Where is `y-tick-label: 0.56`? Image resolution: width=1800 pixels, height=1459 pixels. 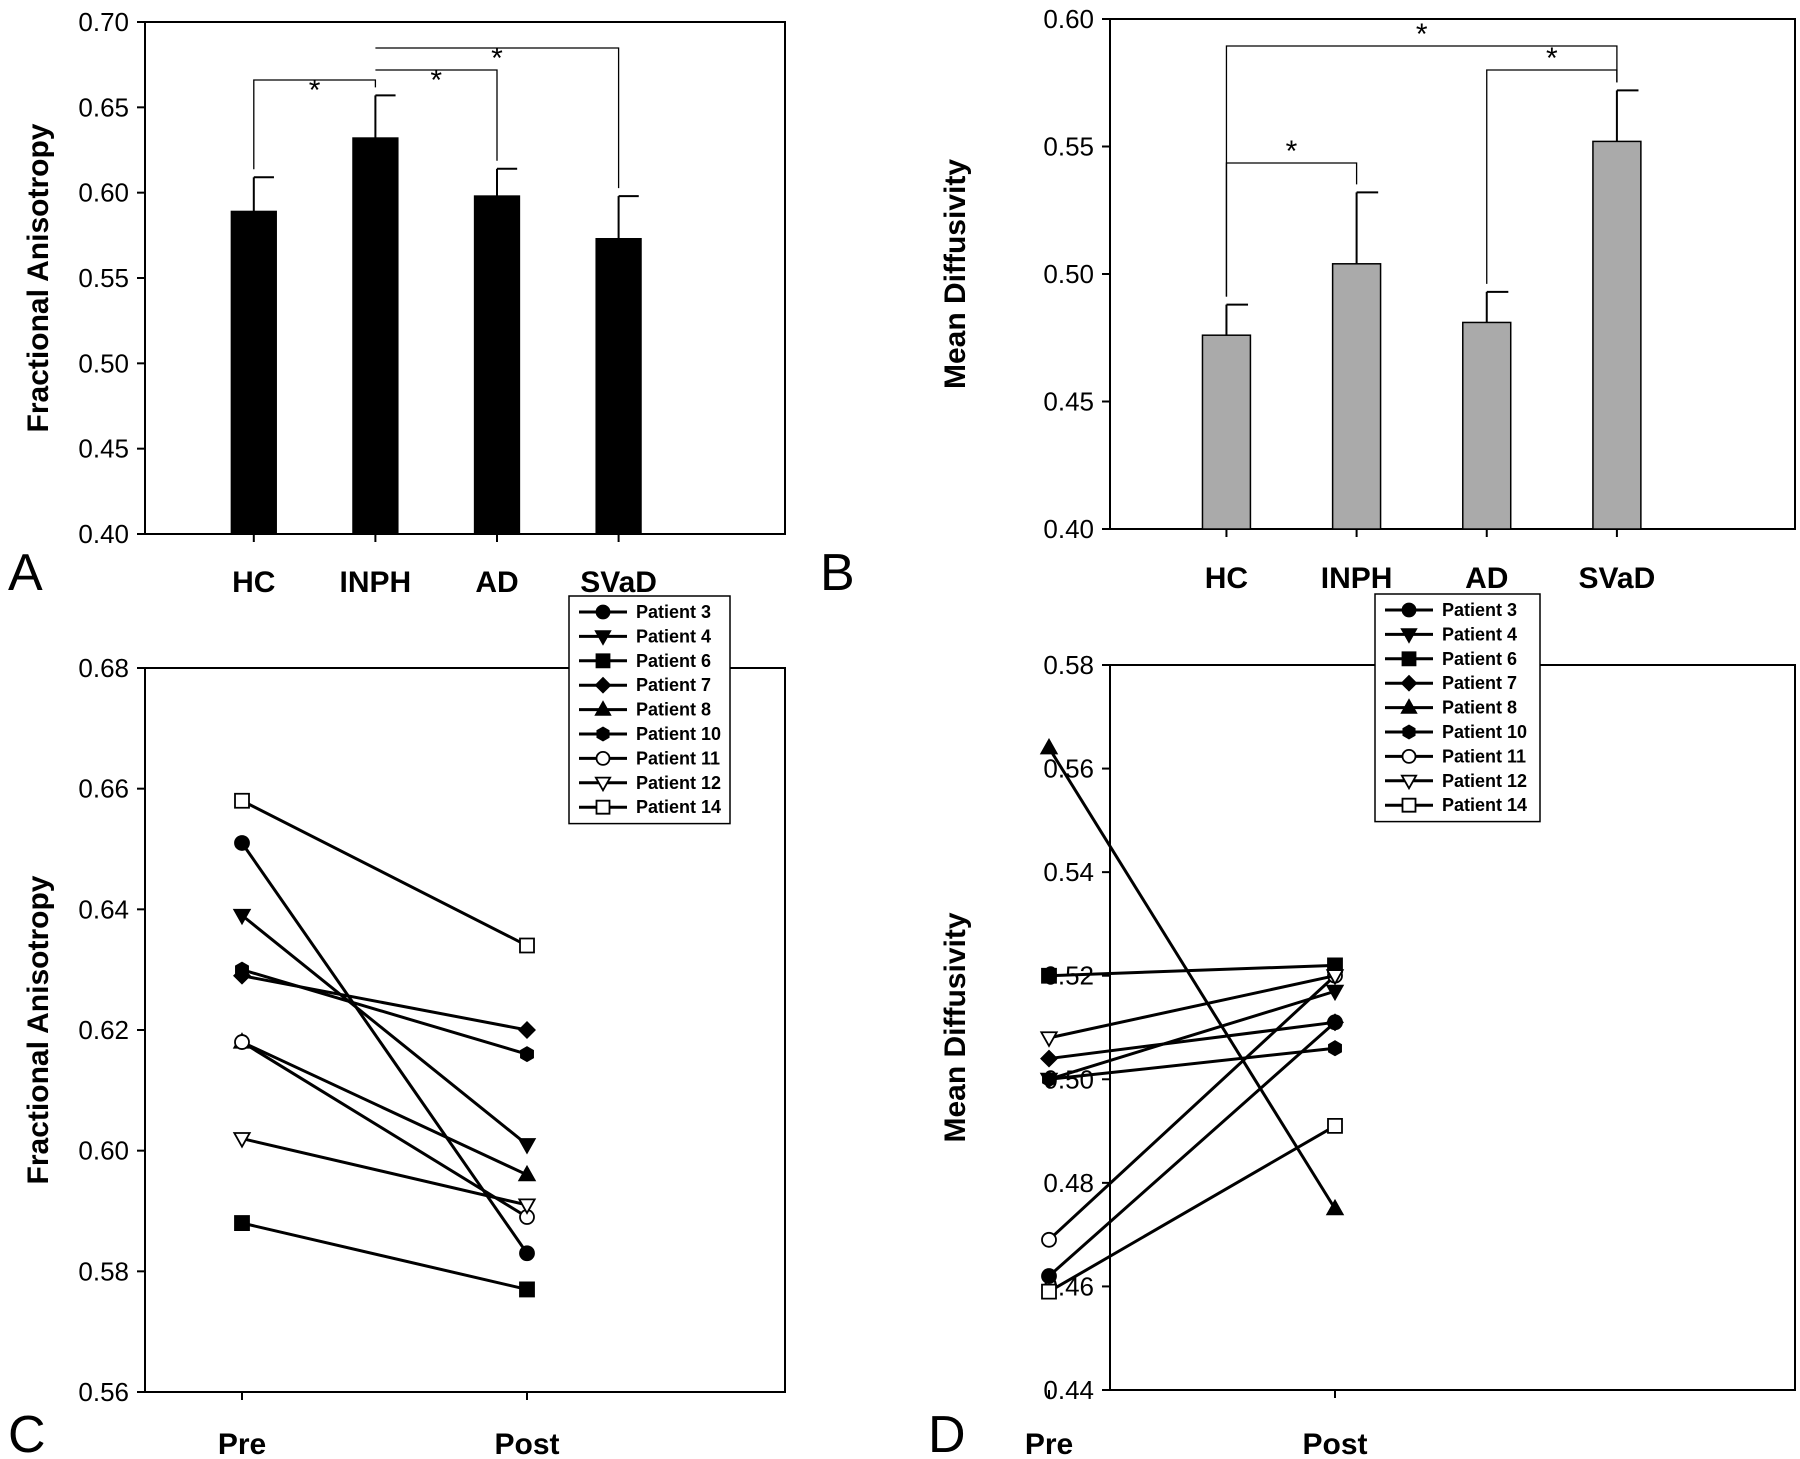
y-tick-label: 0.56 is located at coordinates (103, 1392).